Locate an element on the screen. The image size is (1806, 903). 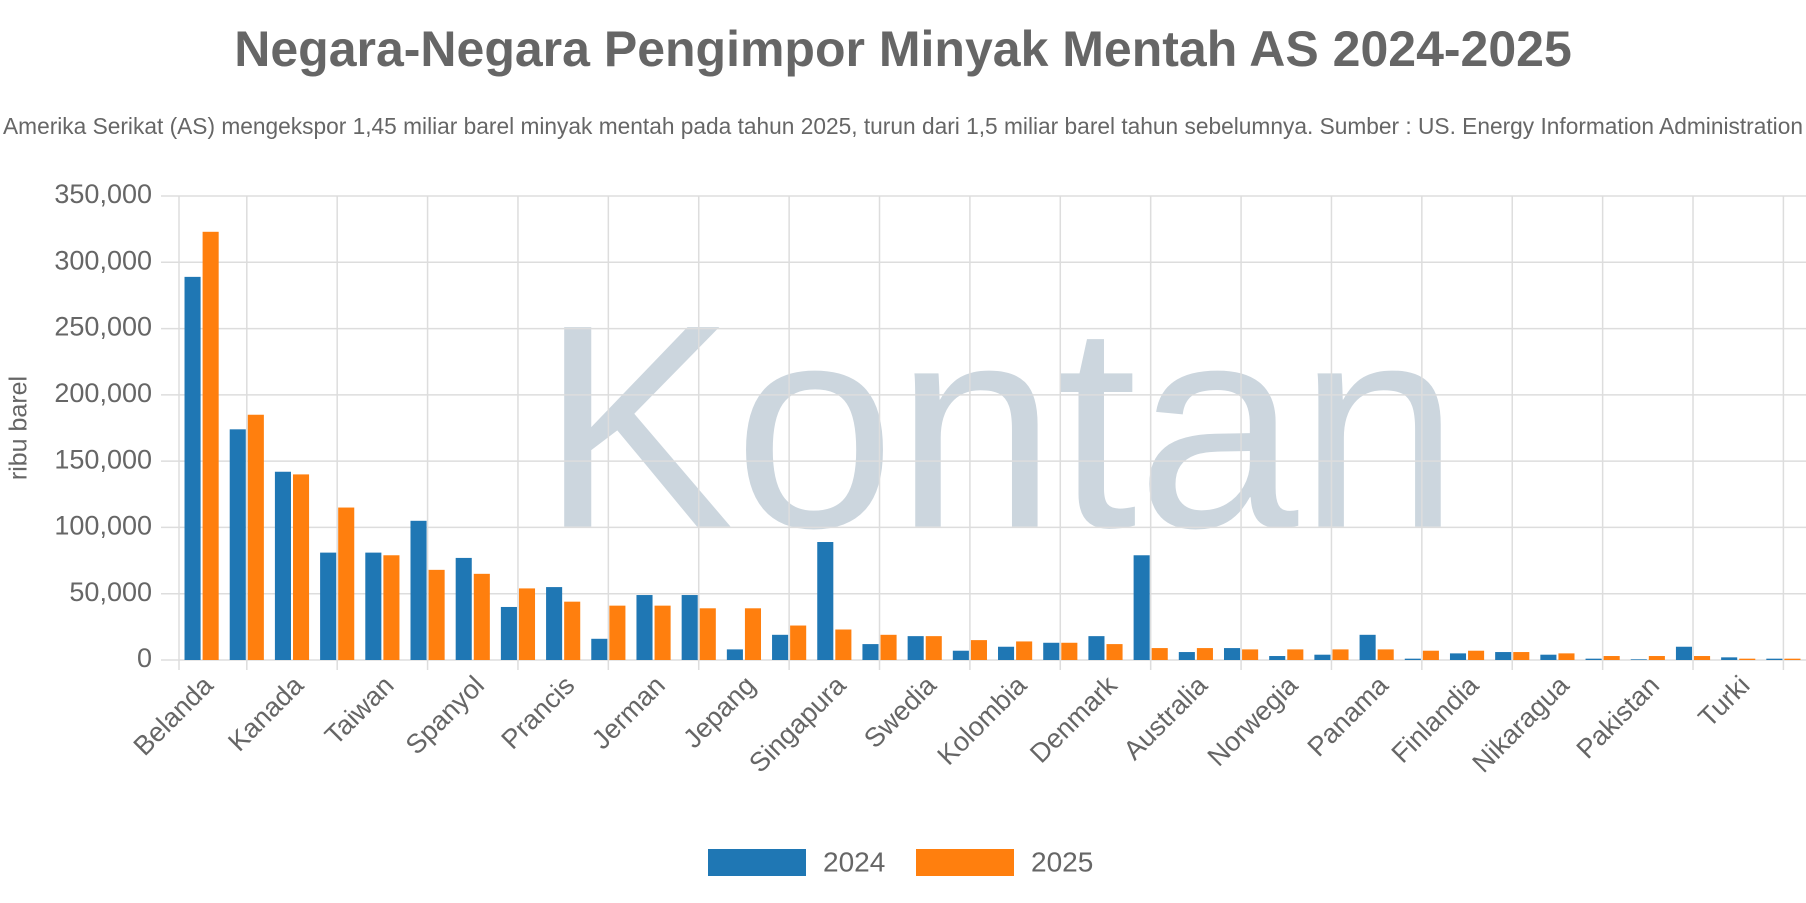
x-tick-label: Turki is located at coordinates (1724, 701).